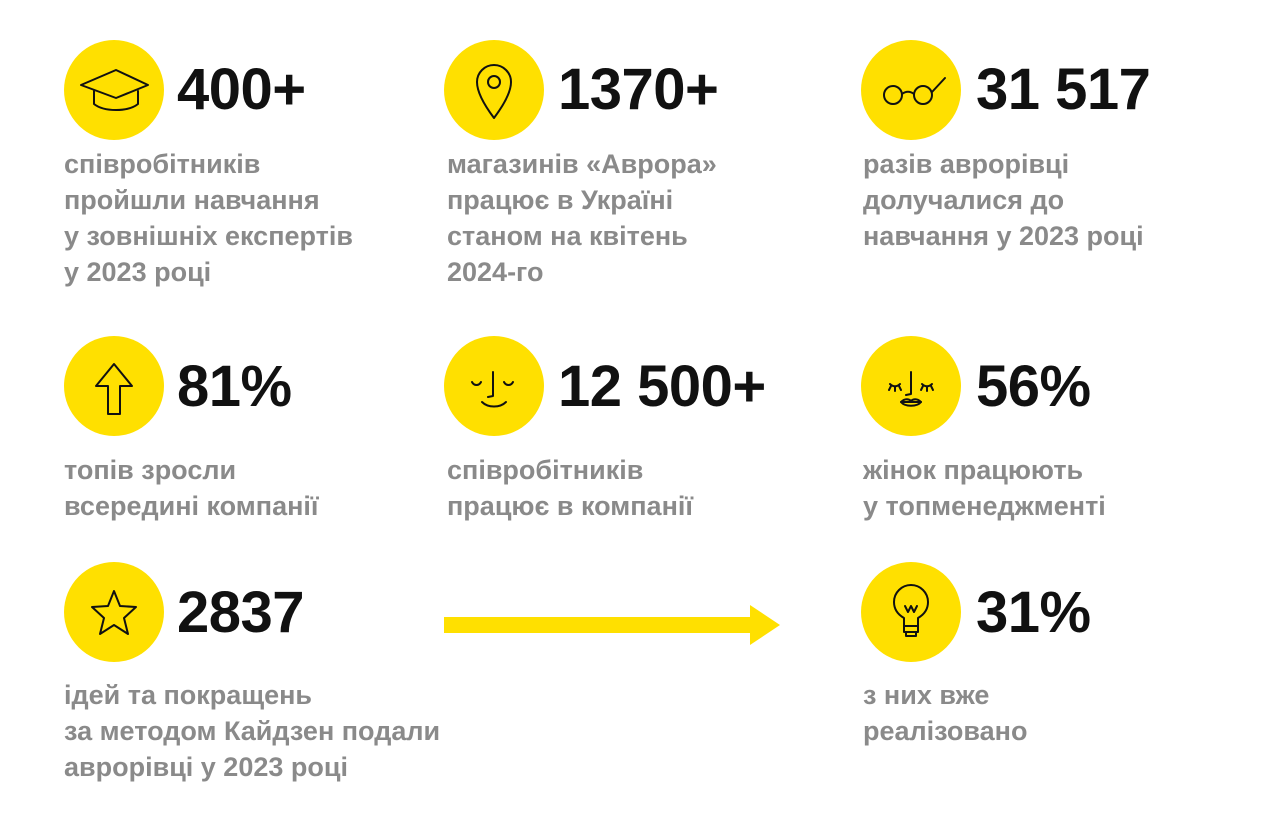  Describe the element at coordinates (662, 386) in the screenshot. I see `stat-value: 12 500+` at that location.